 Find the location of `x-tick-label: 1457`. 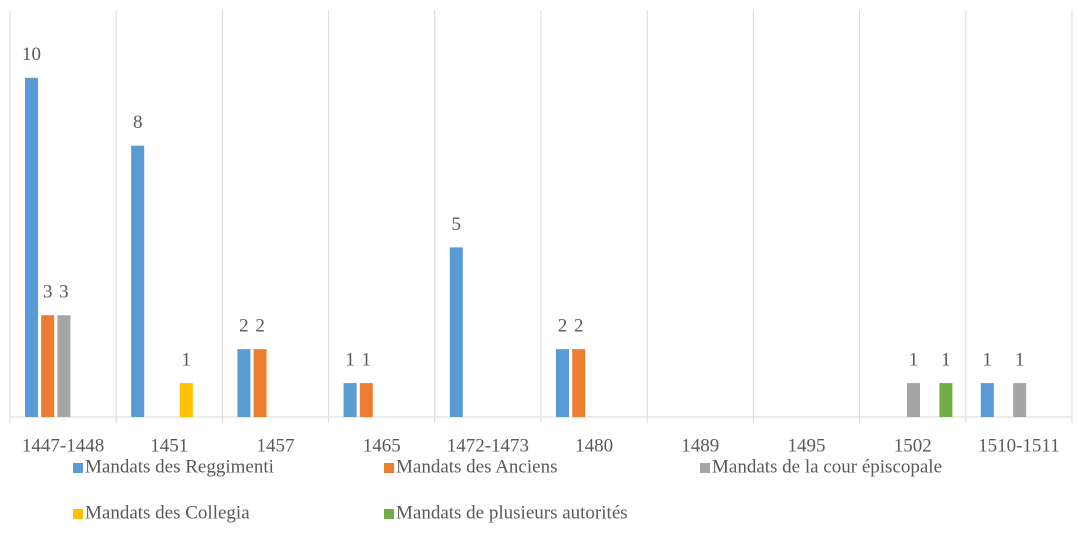

x-tick-label: 1457 is located at coordinates (276, 445).